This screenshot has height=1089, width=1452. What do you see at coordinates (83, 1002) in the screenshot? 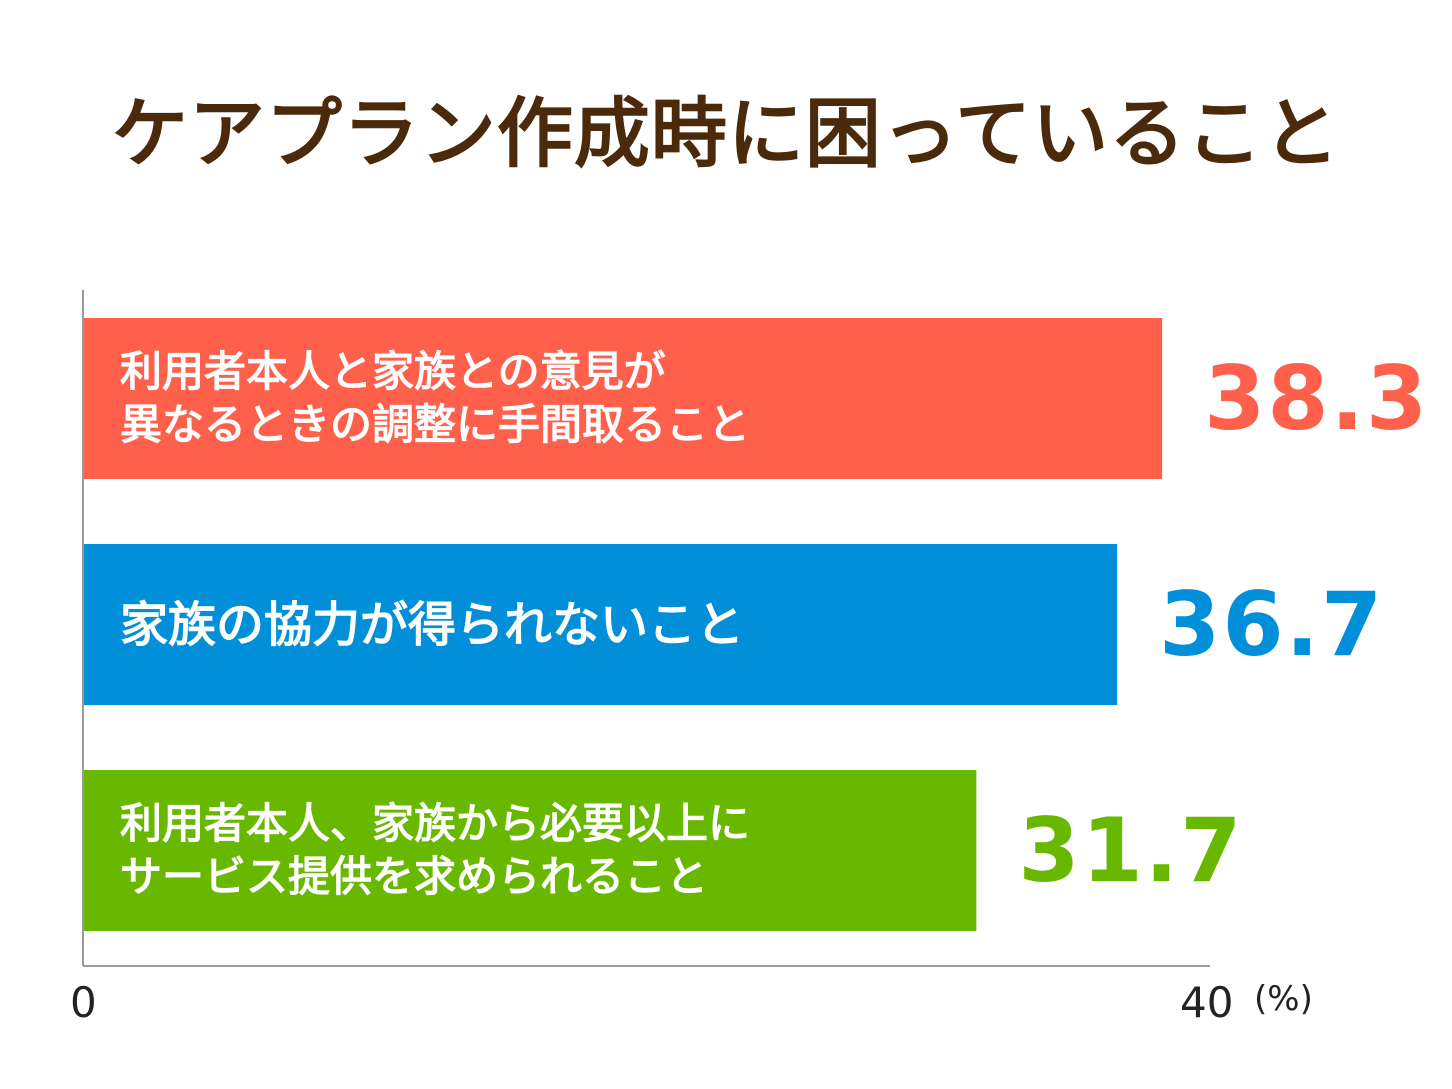
I see `x-tick-label-min: 0` at bounding box center [83, 1002].